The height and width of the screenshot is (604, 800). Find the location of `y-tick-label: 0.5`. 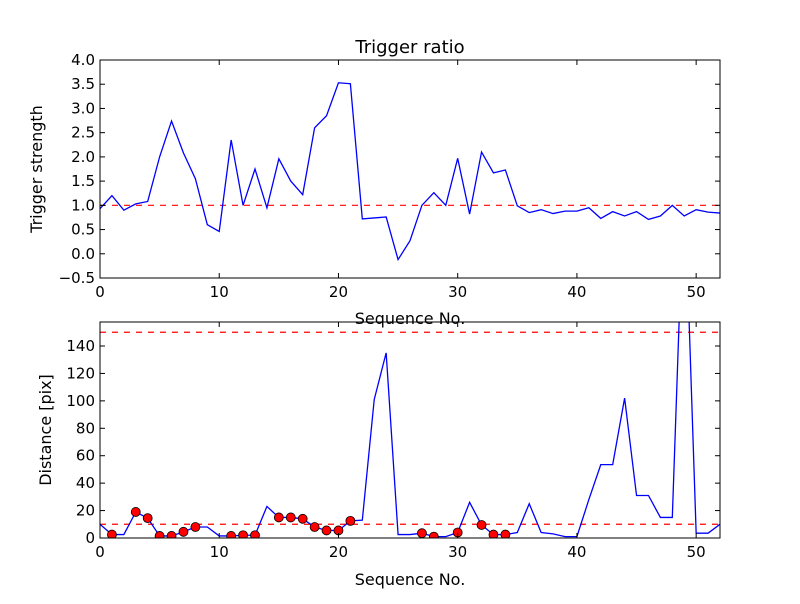

y-tick-label: 0.5 is located at coordinates (83, 230).